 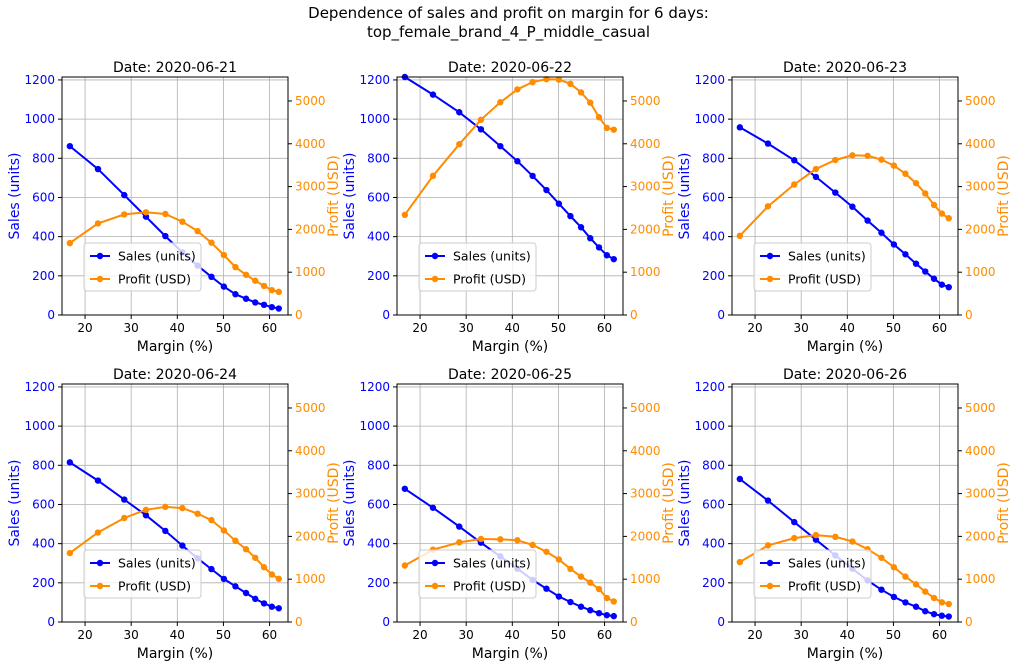 I want to click on y2-tick-label: 3000, so click(x=980, y=187).